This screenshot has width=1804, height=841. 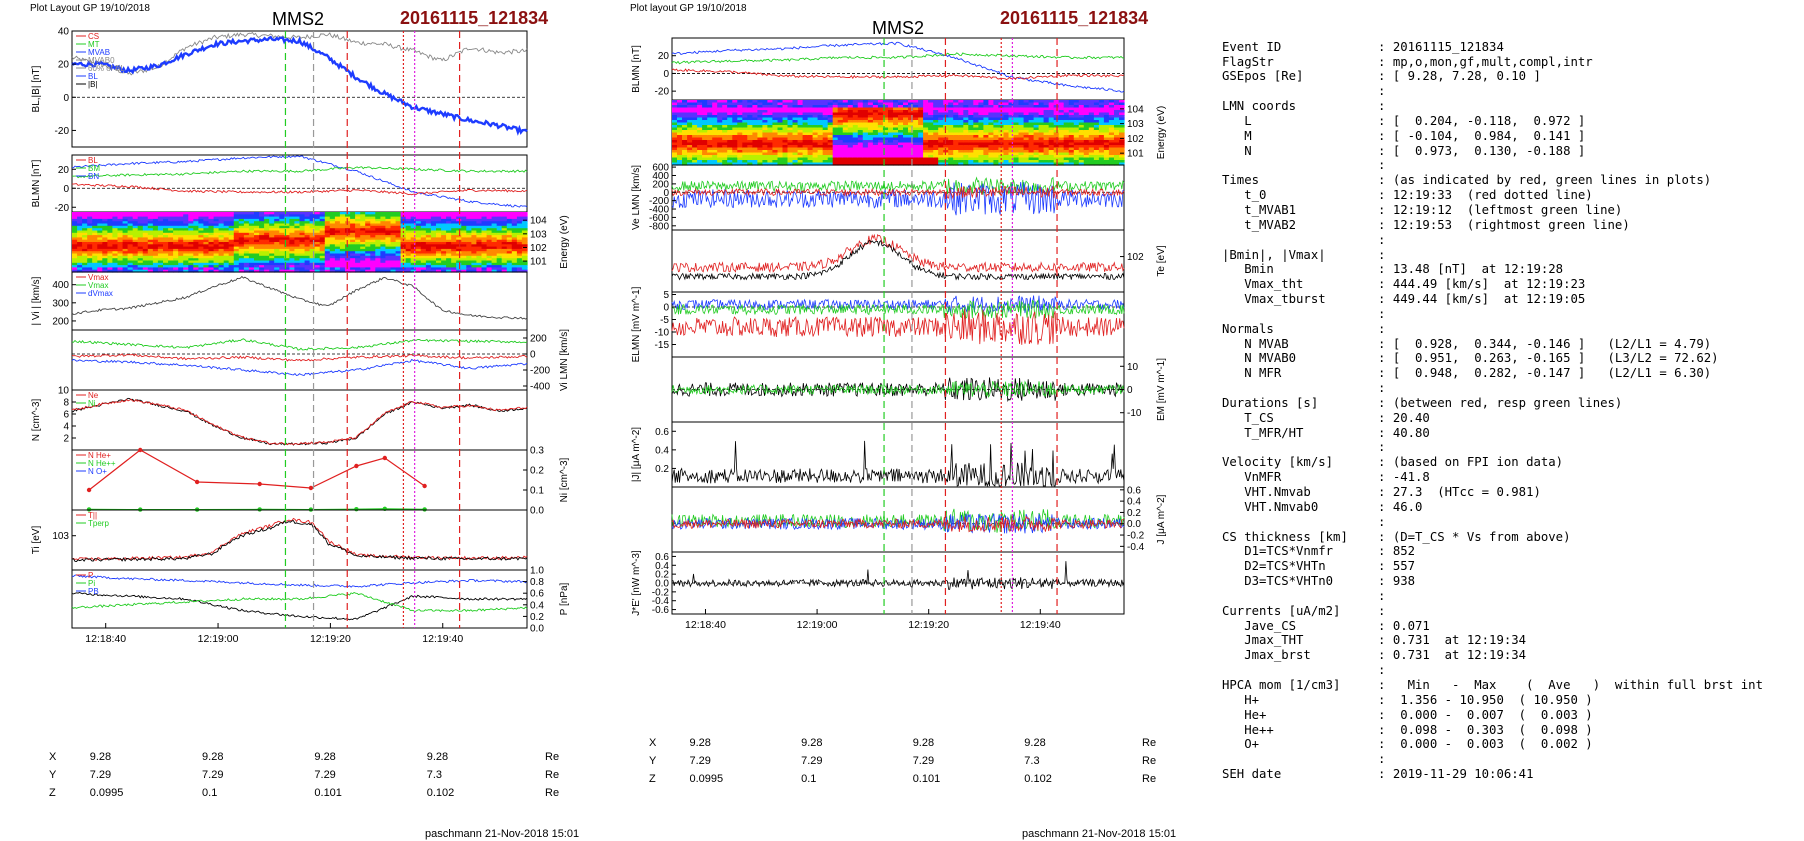 I want to click on panel-frame, so click(x=299, y=183).